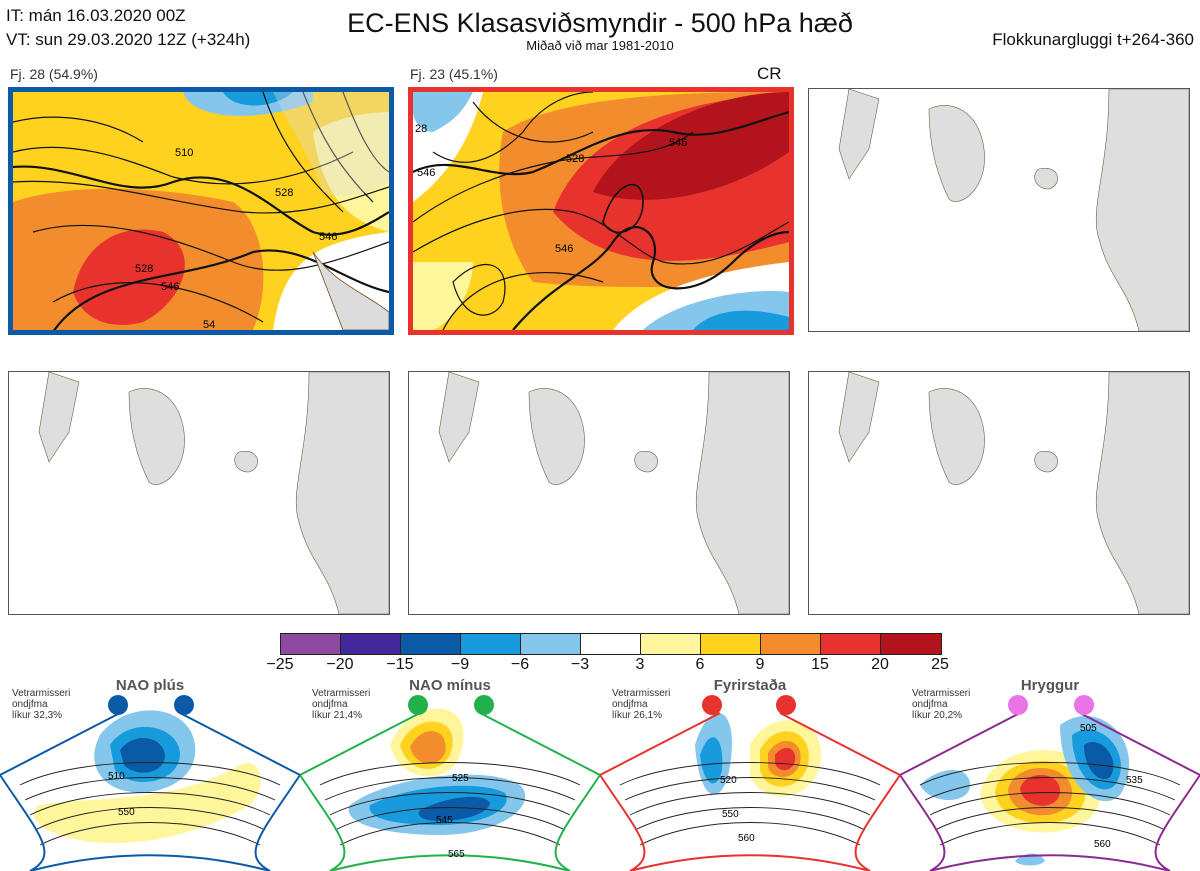 Image resolution: width=1200 pixels, height=871 pixels. I want to click on panel-1-contour-label: 510, so click(184, 153).